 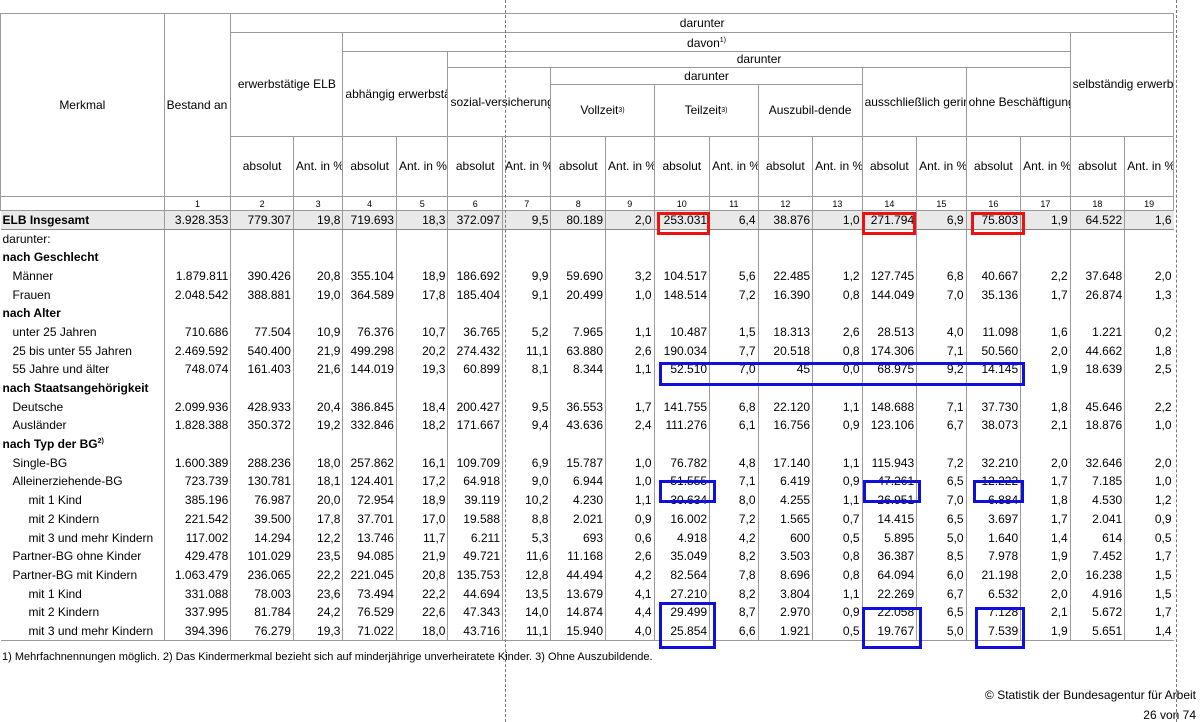 I want to click on cell-value: 1,5, so click(x=1149, y=593).